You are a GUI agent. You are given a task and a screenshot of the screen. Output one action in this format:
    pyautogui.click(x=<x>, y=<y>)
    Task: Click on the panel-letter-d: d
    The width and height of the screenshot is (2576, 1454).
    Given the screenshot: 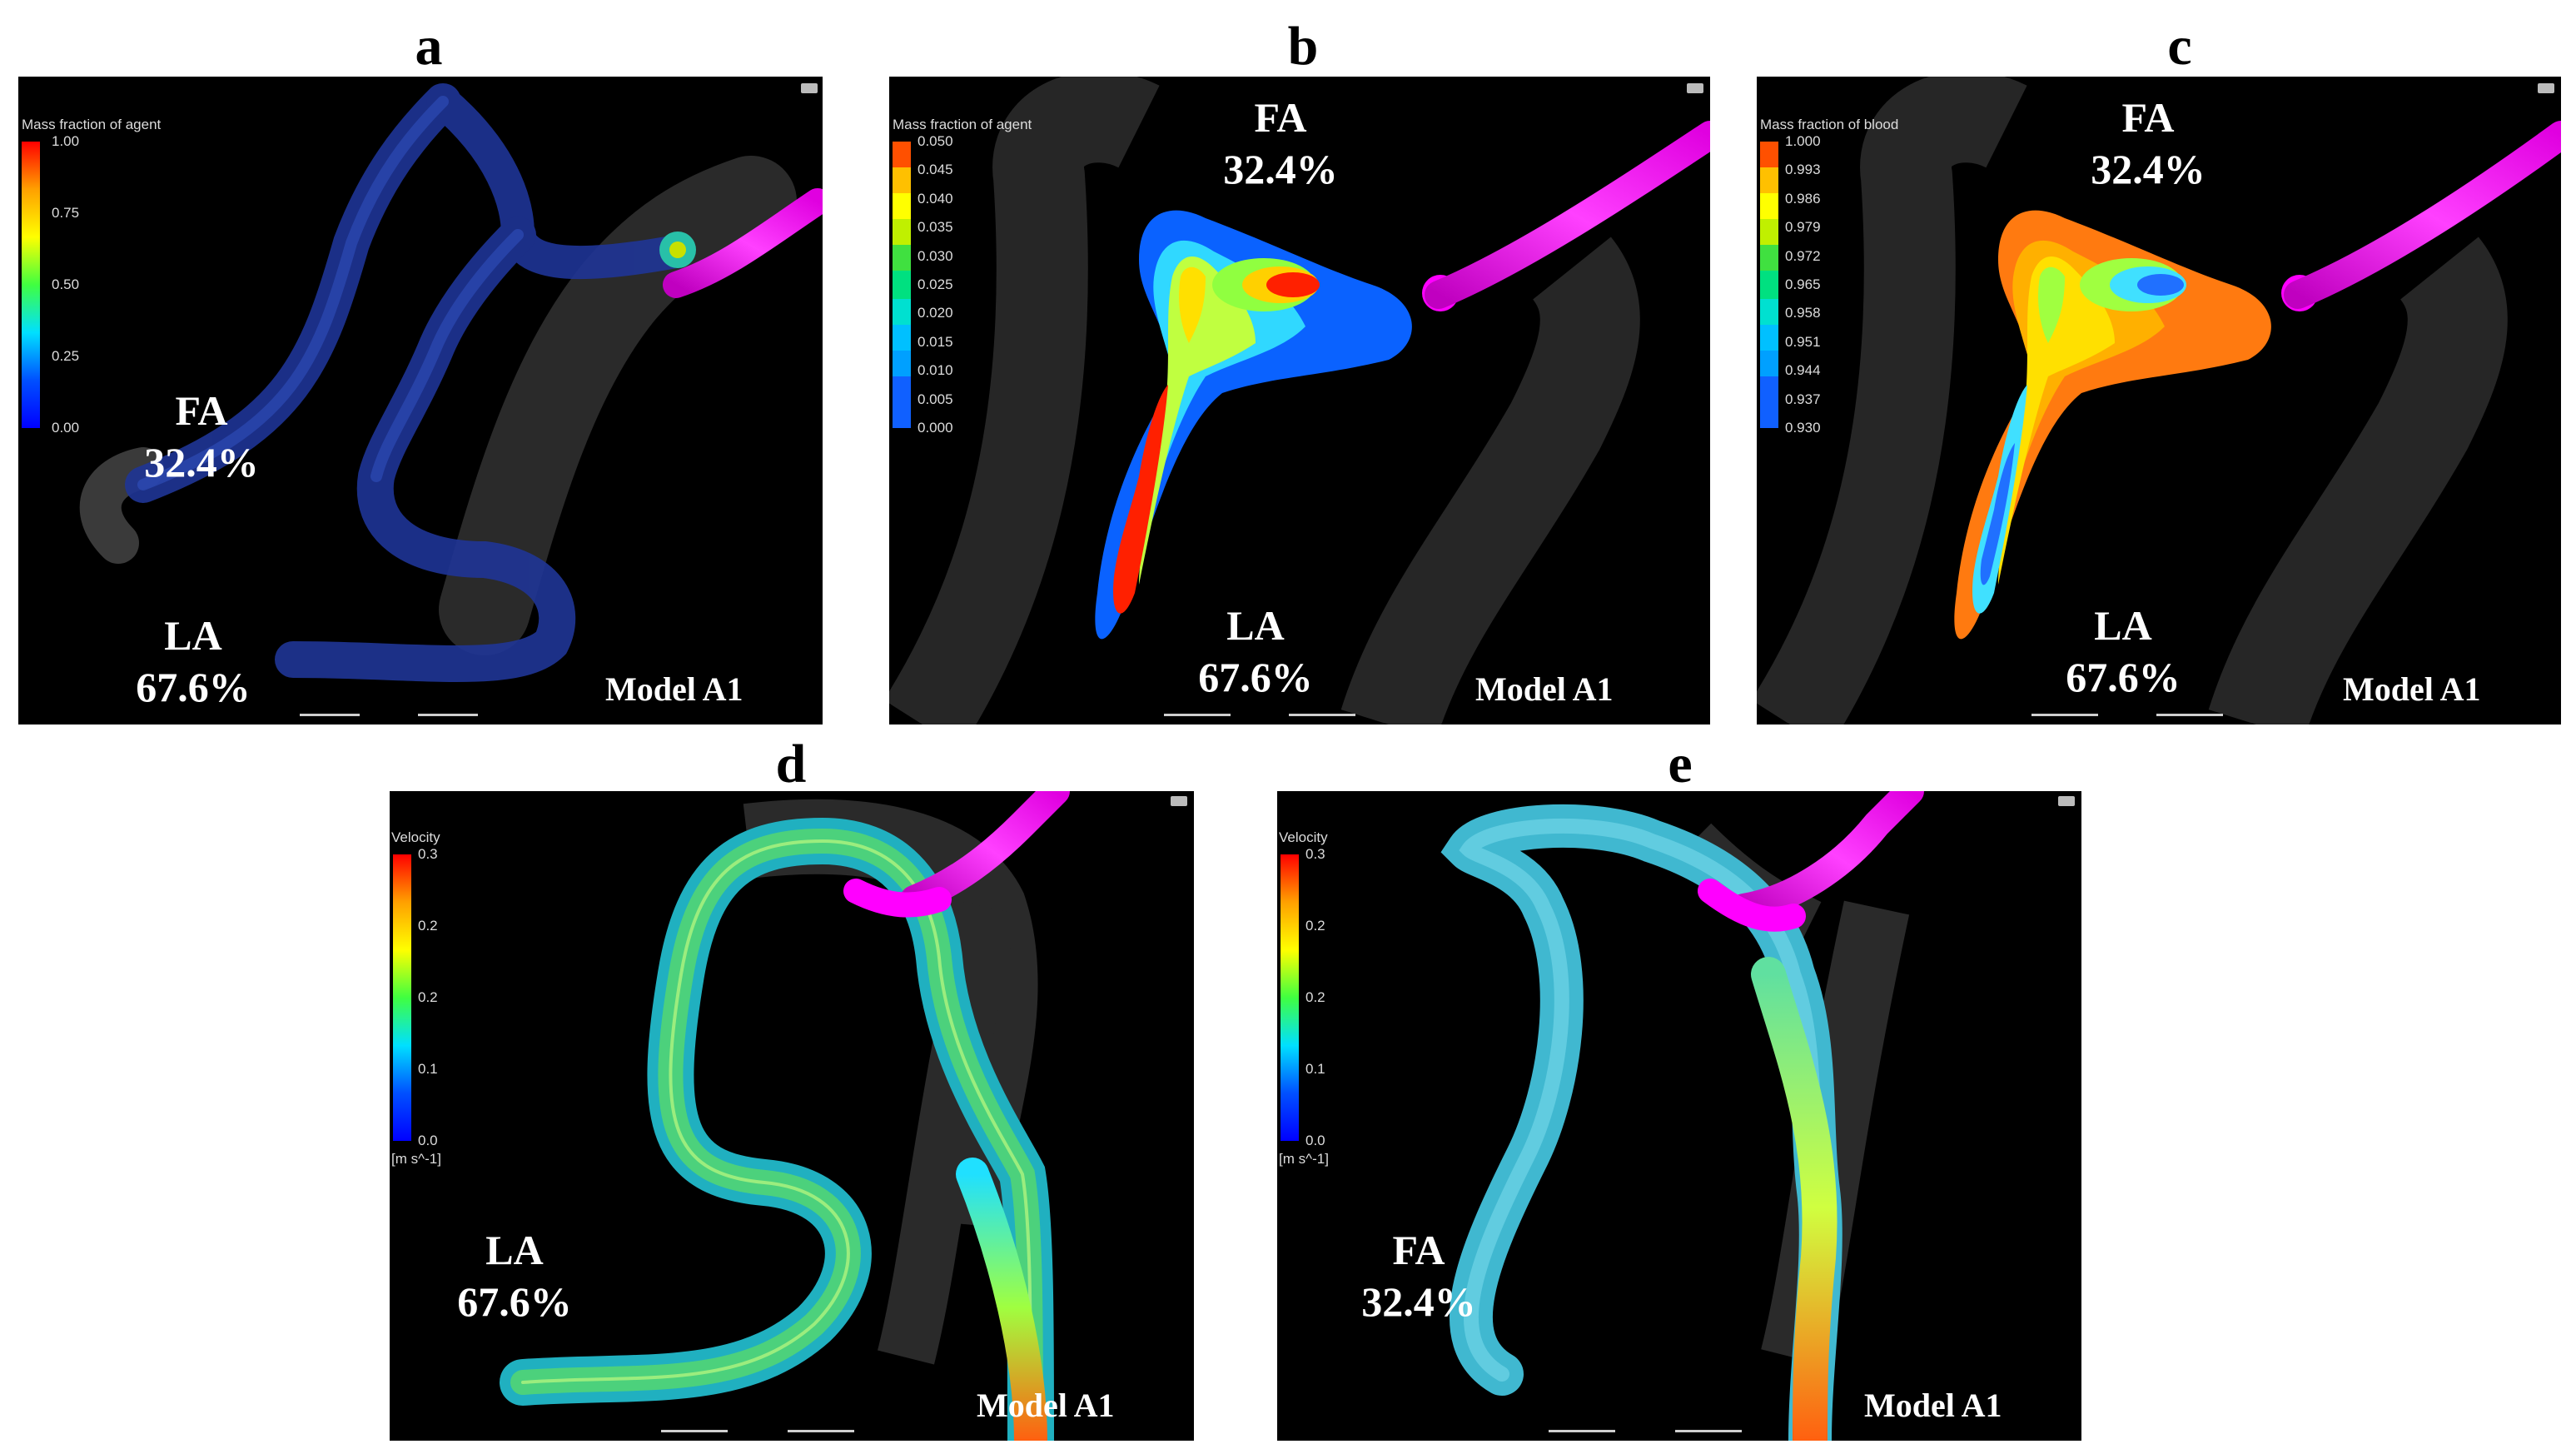 What is the action you would take?
    pyautogui.click(x=791, y=764)
    